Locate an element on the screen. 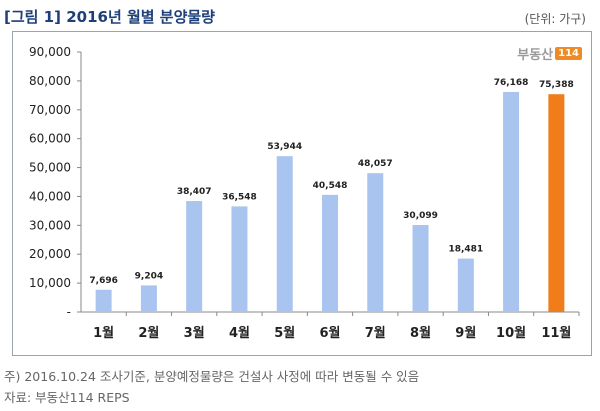  data-label: 76,168 is located at coordinates (511, 83).